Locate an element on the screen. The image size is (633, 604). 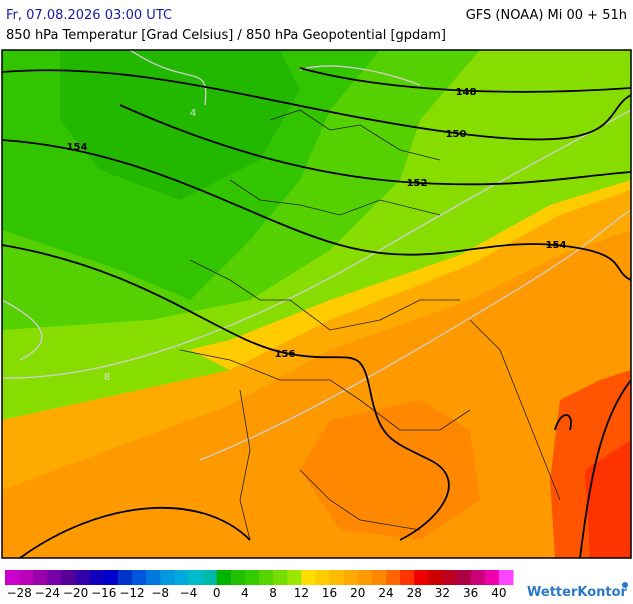
colorbar: −28 −24 −20 −16 −12 −8 −4 0 4 8 12 16 20 24 28 32 36 40 is located at coordinates (259, 585).